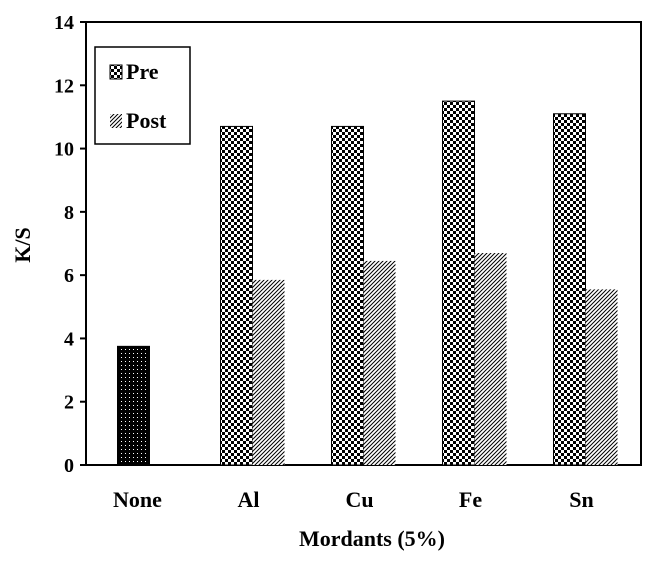 The height and width of the screenshot is (561, 647). Describe the element at coordinates (137, 499) in the screenshot. I see `x-tick-label: None` at that location.